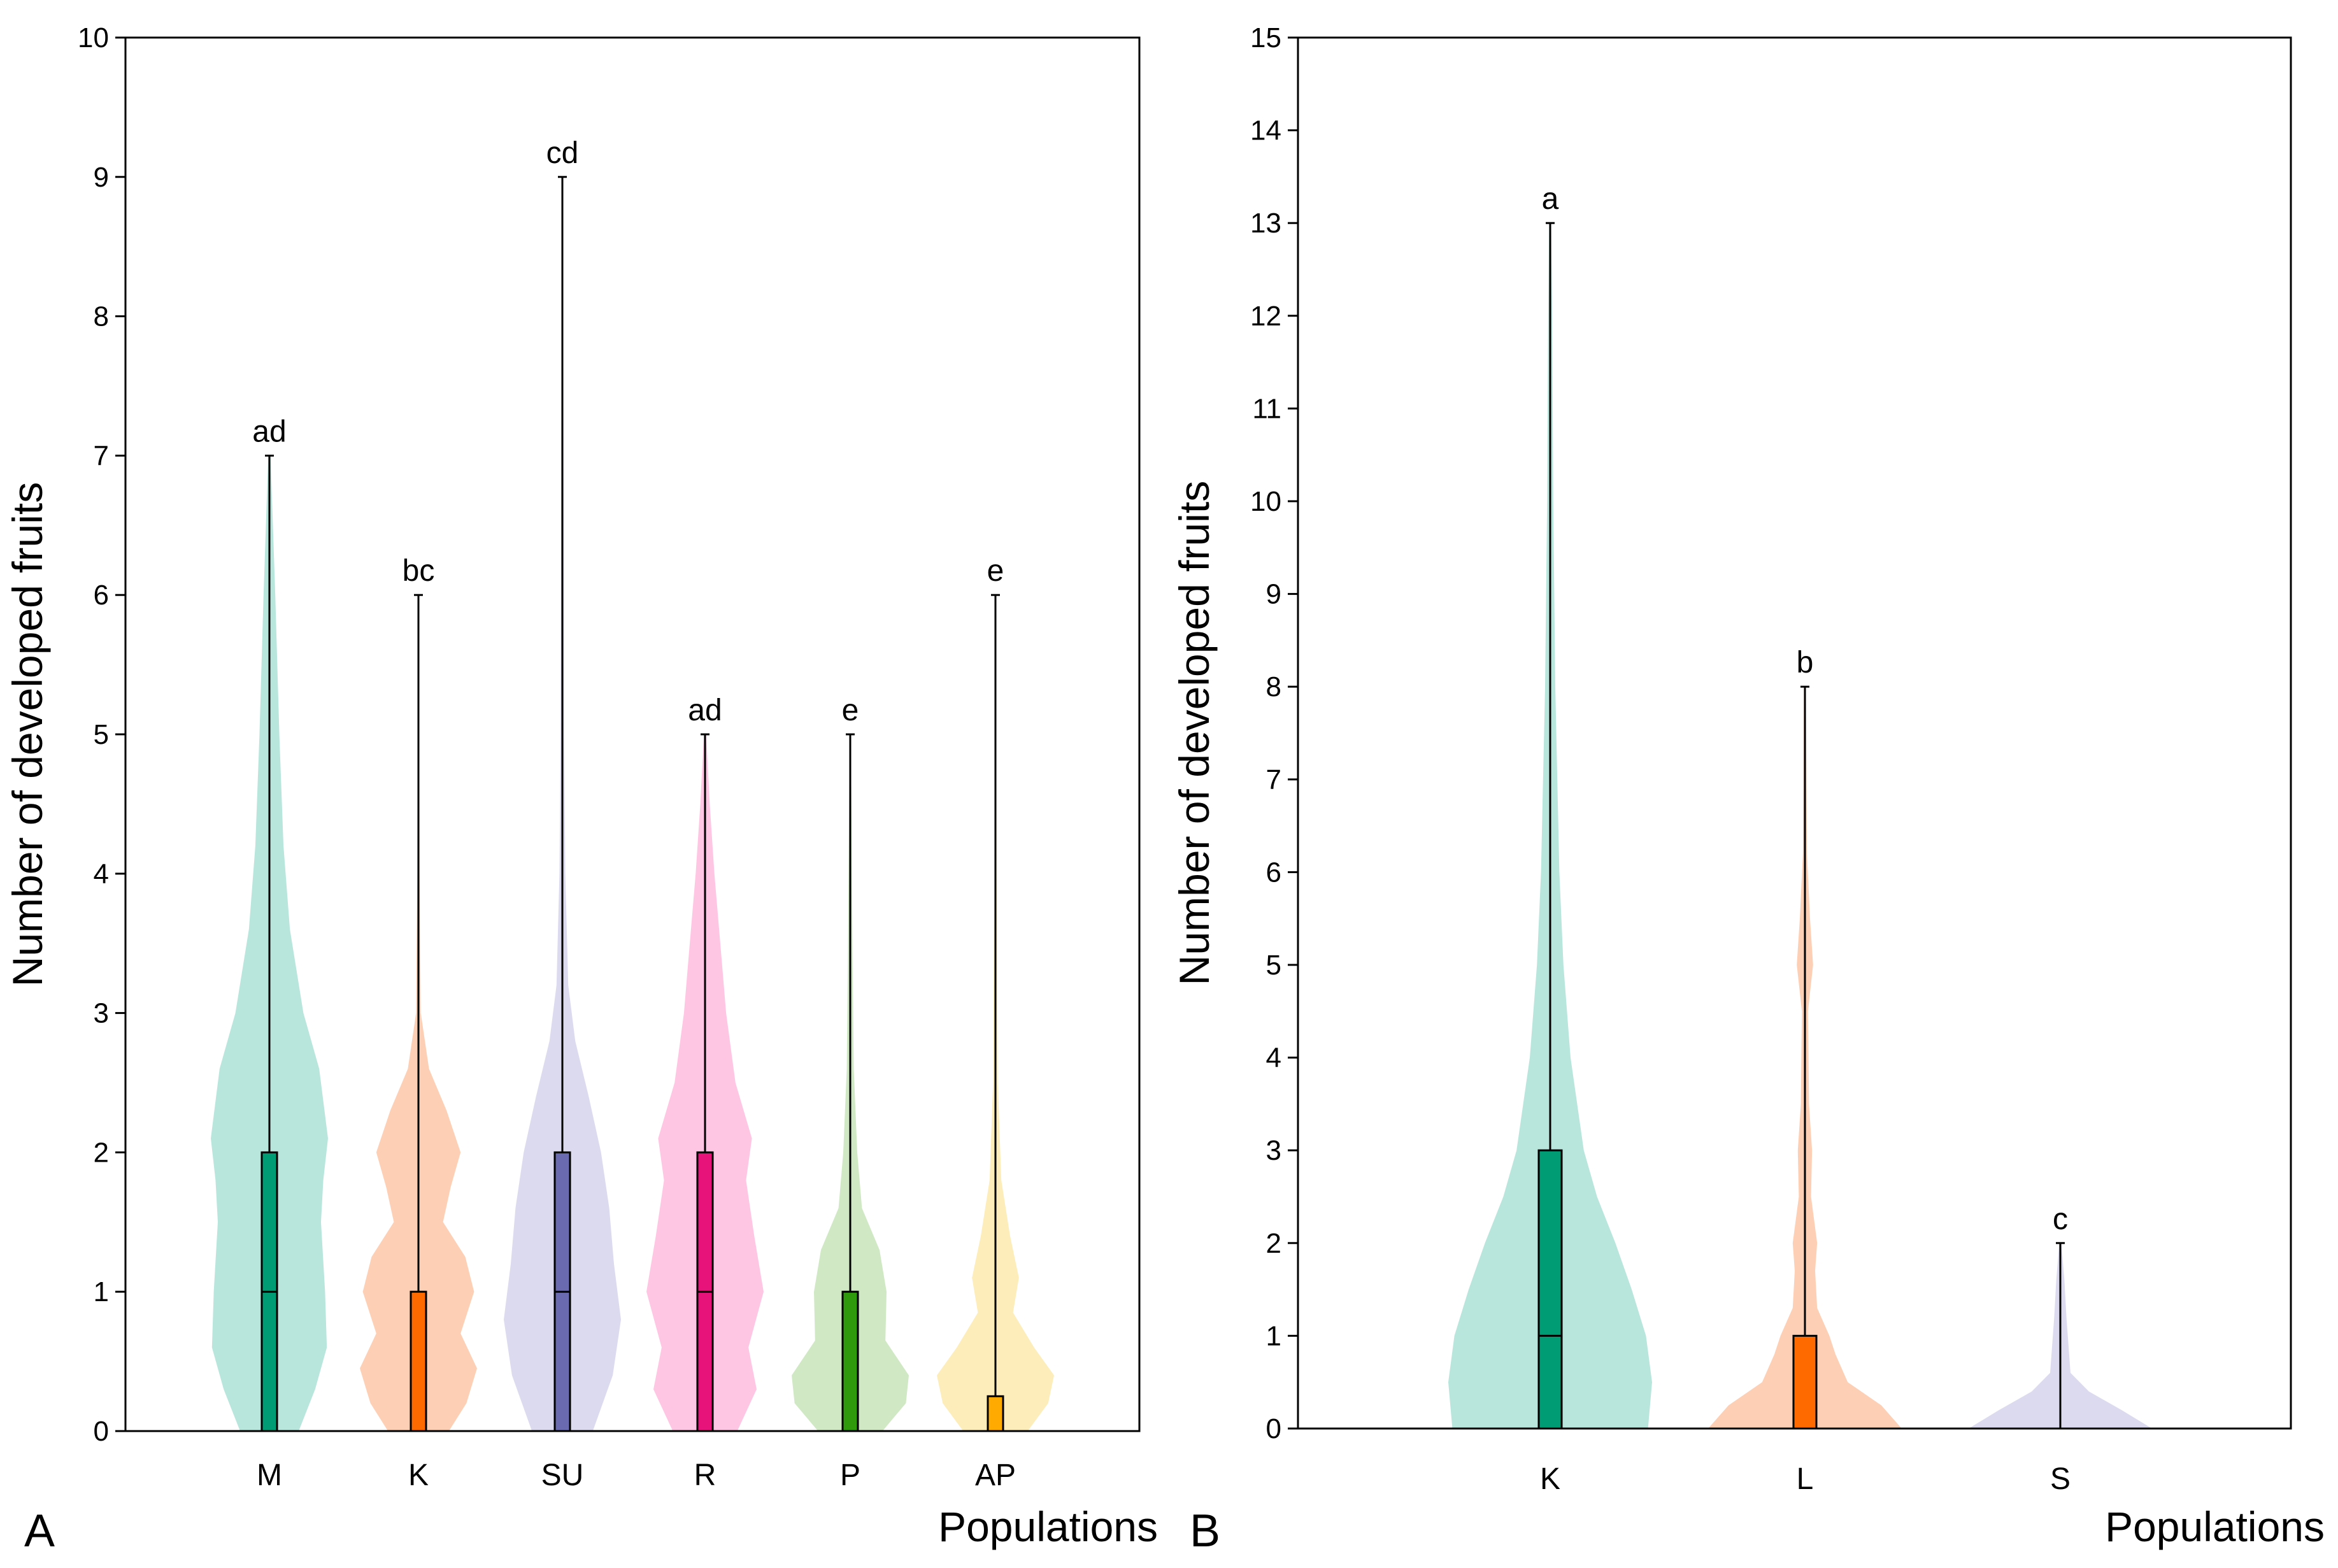  Describe the element at coordinates (1273, 1150) in the screenshot. I see `y-tick-label-b: 3` at that location.